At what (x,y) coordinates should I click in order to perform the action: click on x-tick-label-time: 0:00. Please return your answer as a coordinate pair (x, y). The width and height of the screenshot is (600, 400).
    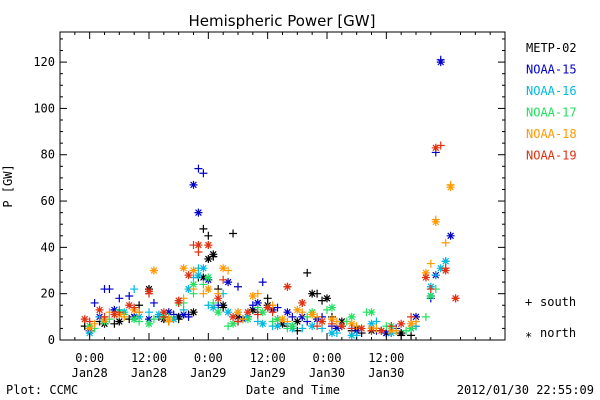
    Looking at the image, I should click on (208, 358).